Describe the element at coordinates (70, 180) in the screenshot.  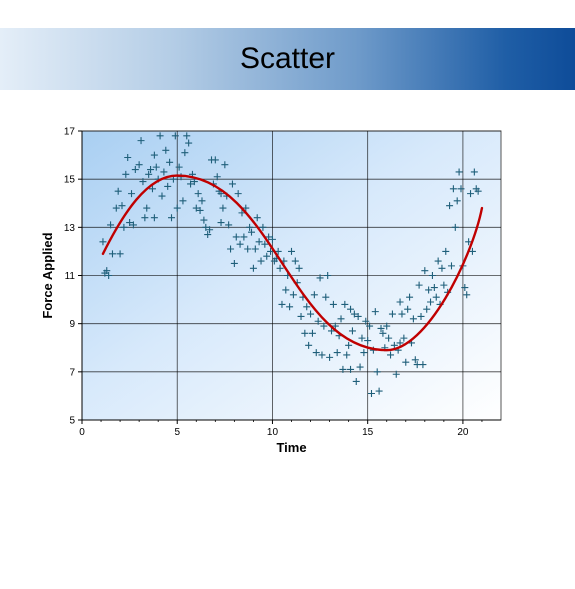
I see `y-tick-label: 15` at that location.